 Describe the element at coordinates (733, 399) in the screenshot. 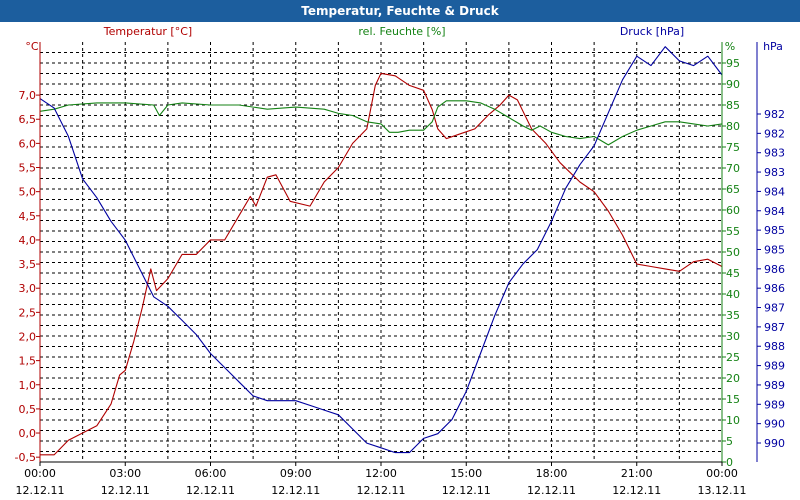

I see `humidity-tick-label: 15` at that location.